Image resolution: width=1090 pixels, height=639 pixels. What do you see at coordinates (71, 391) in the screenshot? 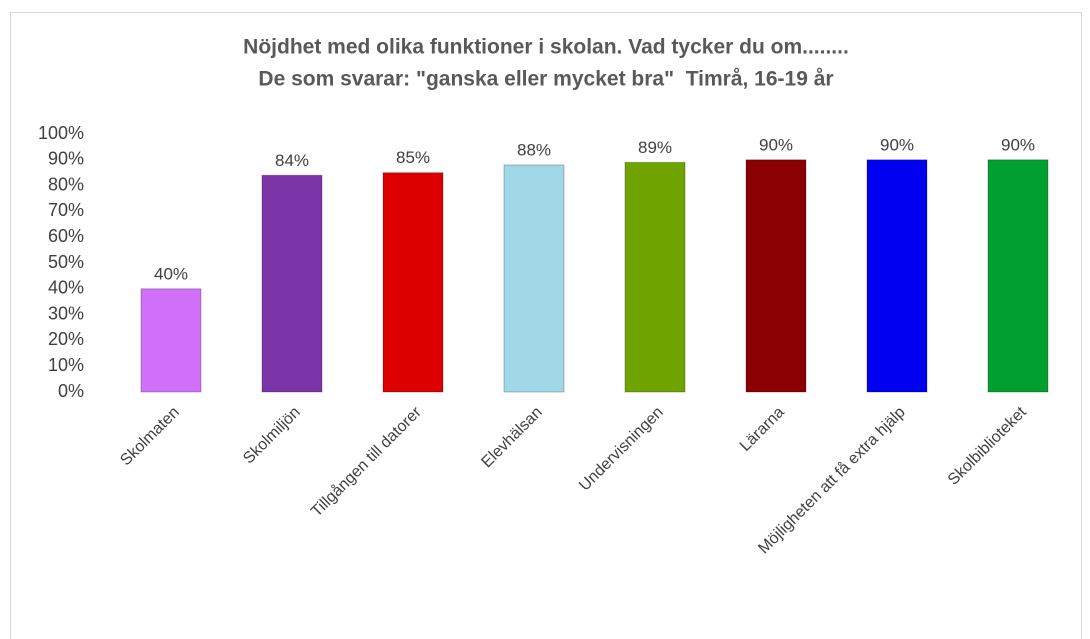
I see `y-tick-label: 0%` at bounding box center [71, 391].